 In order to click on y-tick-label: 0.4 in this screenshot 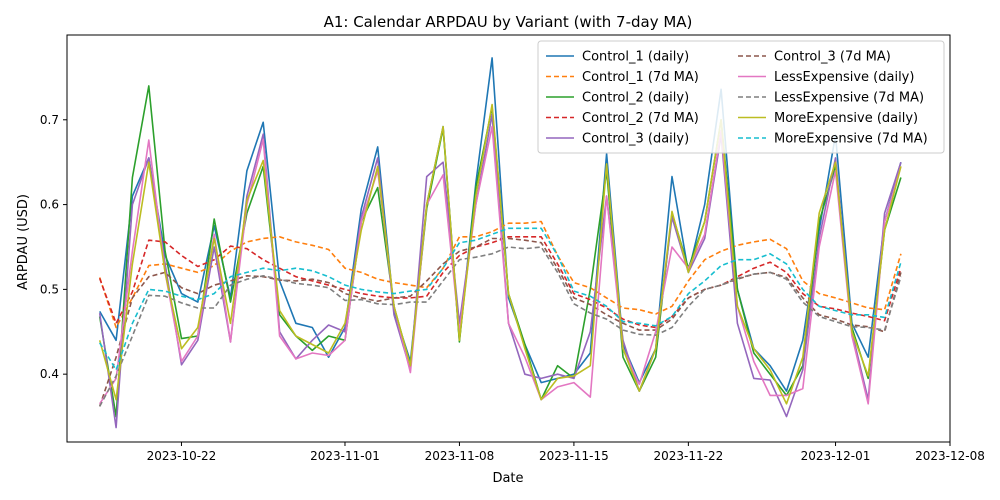, I will do `click(49, 374)`.